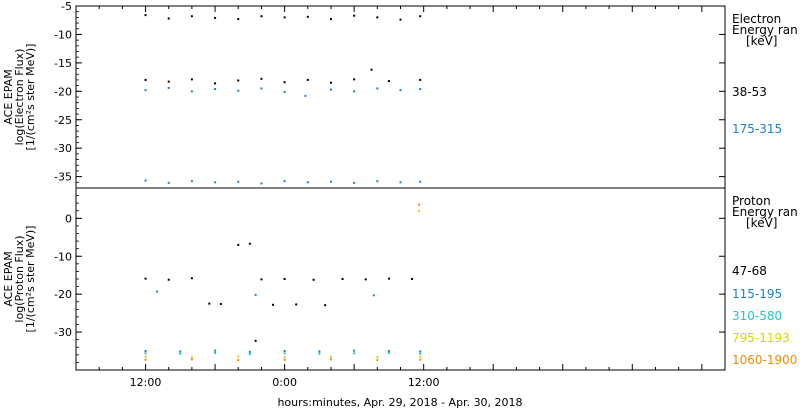 The image size is (800, 410). I want to click on y-tick-label: 0, so click(68, 218).